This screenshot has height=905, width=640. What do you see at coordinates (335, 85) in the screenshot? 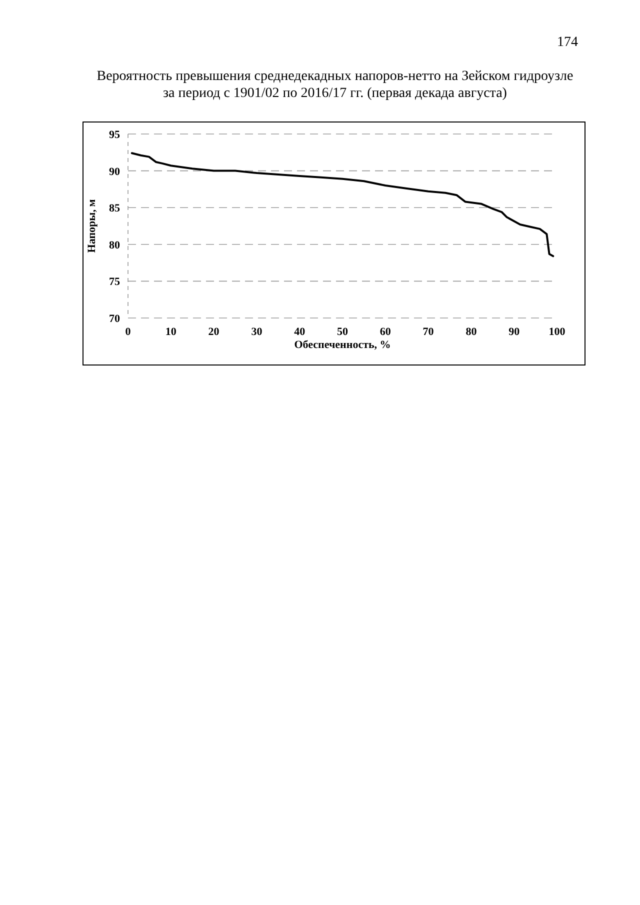
I see `chart-title: Вероятность превышения среднедекадных напоров-нетто на Зейском гидроузле за период с 1901/02 по 2016/17 гг. (первая декада августа)` at bounding box center [335, 85].